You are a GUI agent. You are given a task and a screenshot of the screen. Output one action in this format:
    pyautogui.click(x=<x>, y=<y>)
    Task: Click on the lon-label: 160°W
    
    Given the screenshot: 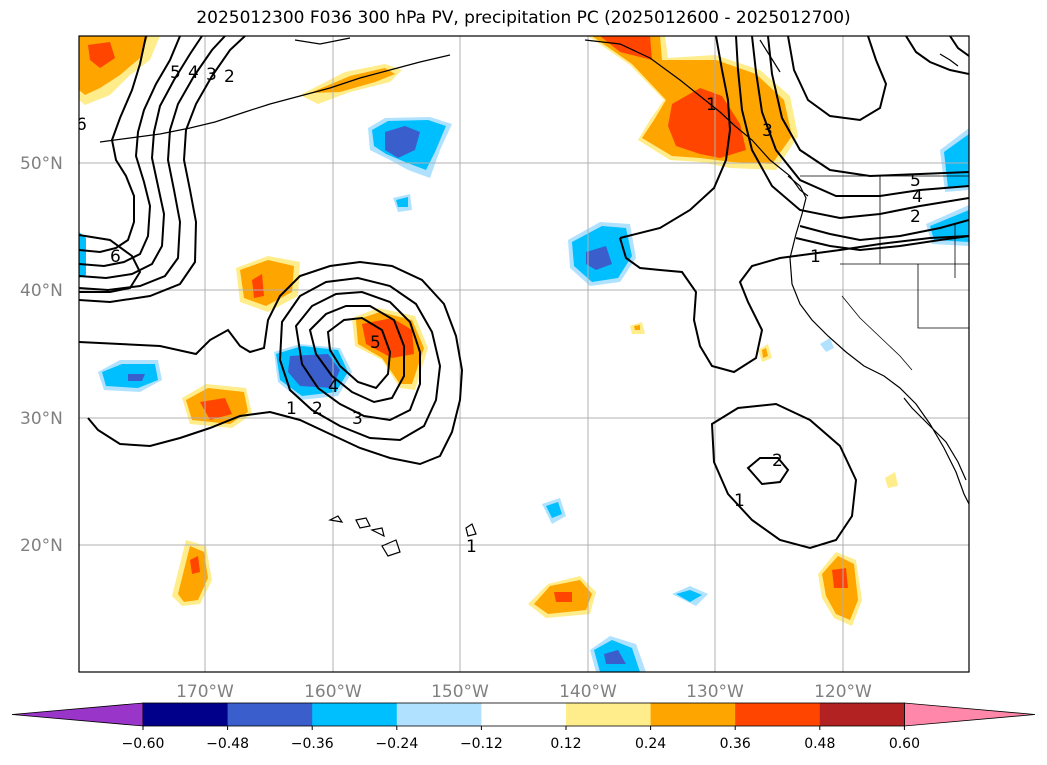 What is the action you would take?
    pyautogui.click(x=333, y=692)
    